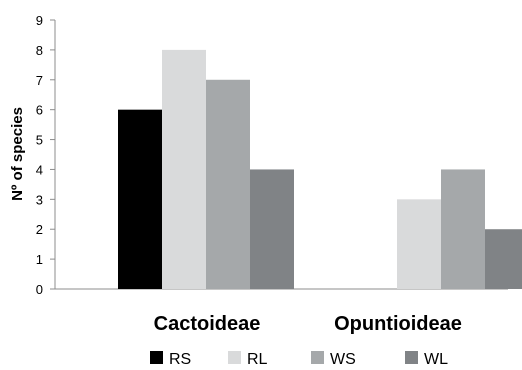 This screenshot has width=522, height=370. Describe the element at coordinates (257, 359) in the screenshot. I see `legend-label-rl: RL` at that location.